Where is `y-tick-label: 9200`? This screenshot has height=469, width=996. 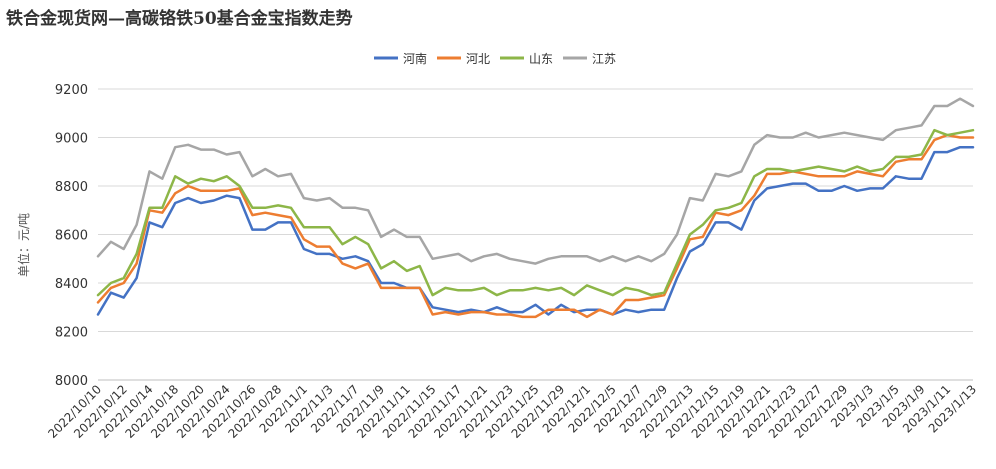 y-tick-label: 9200 is located at coordinates (71, 90).